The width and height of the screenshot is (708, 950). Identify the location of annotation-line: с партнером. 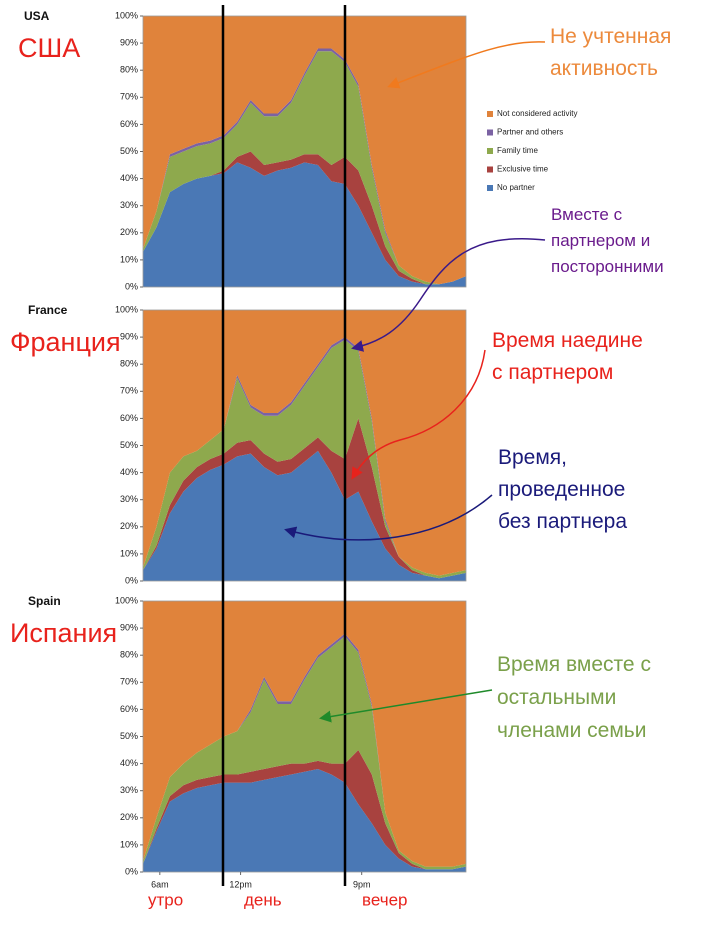
(552, 372).